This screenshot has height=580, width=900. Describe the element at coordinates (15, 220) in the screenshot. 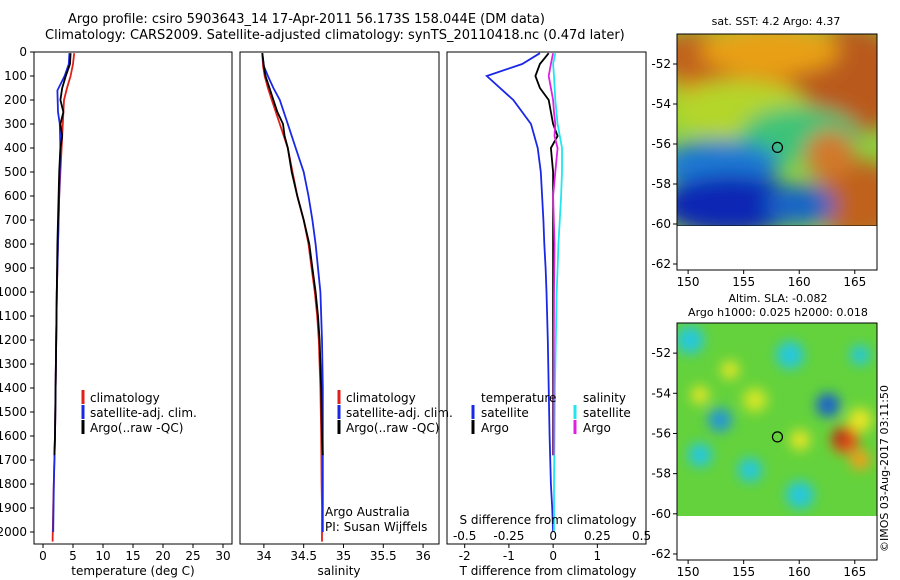

I see `depth-tick-label: 700` at that location.